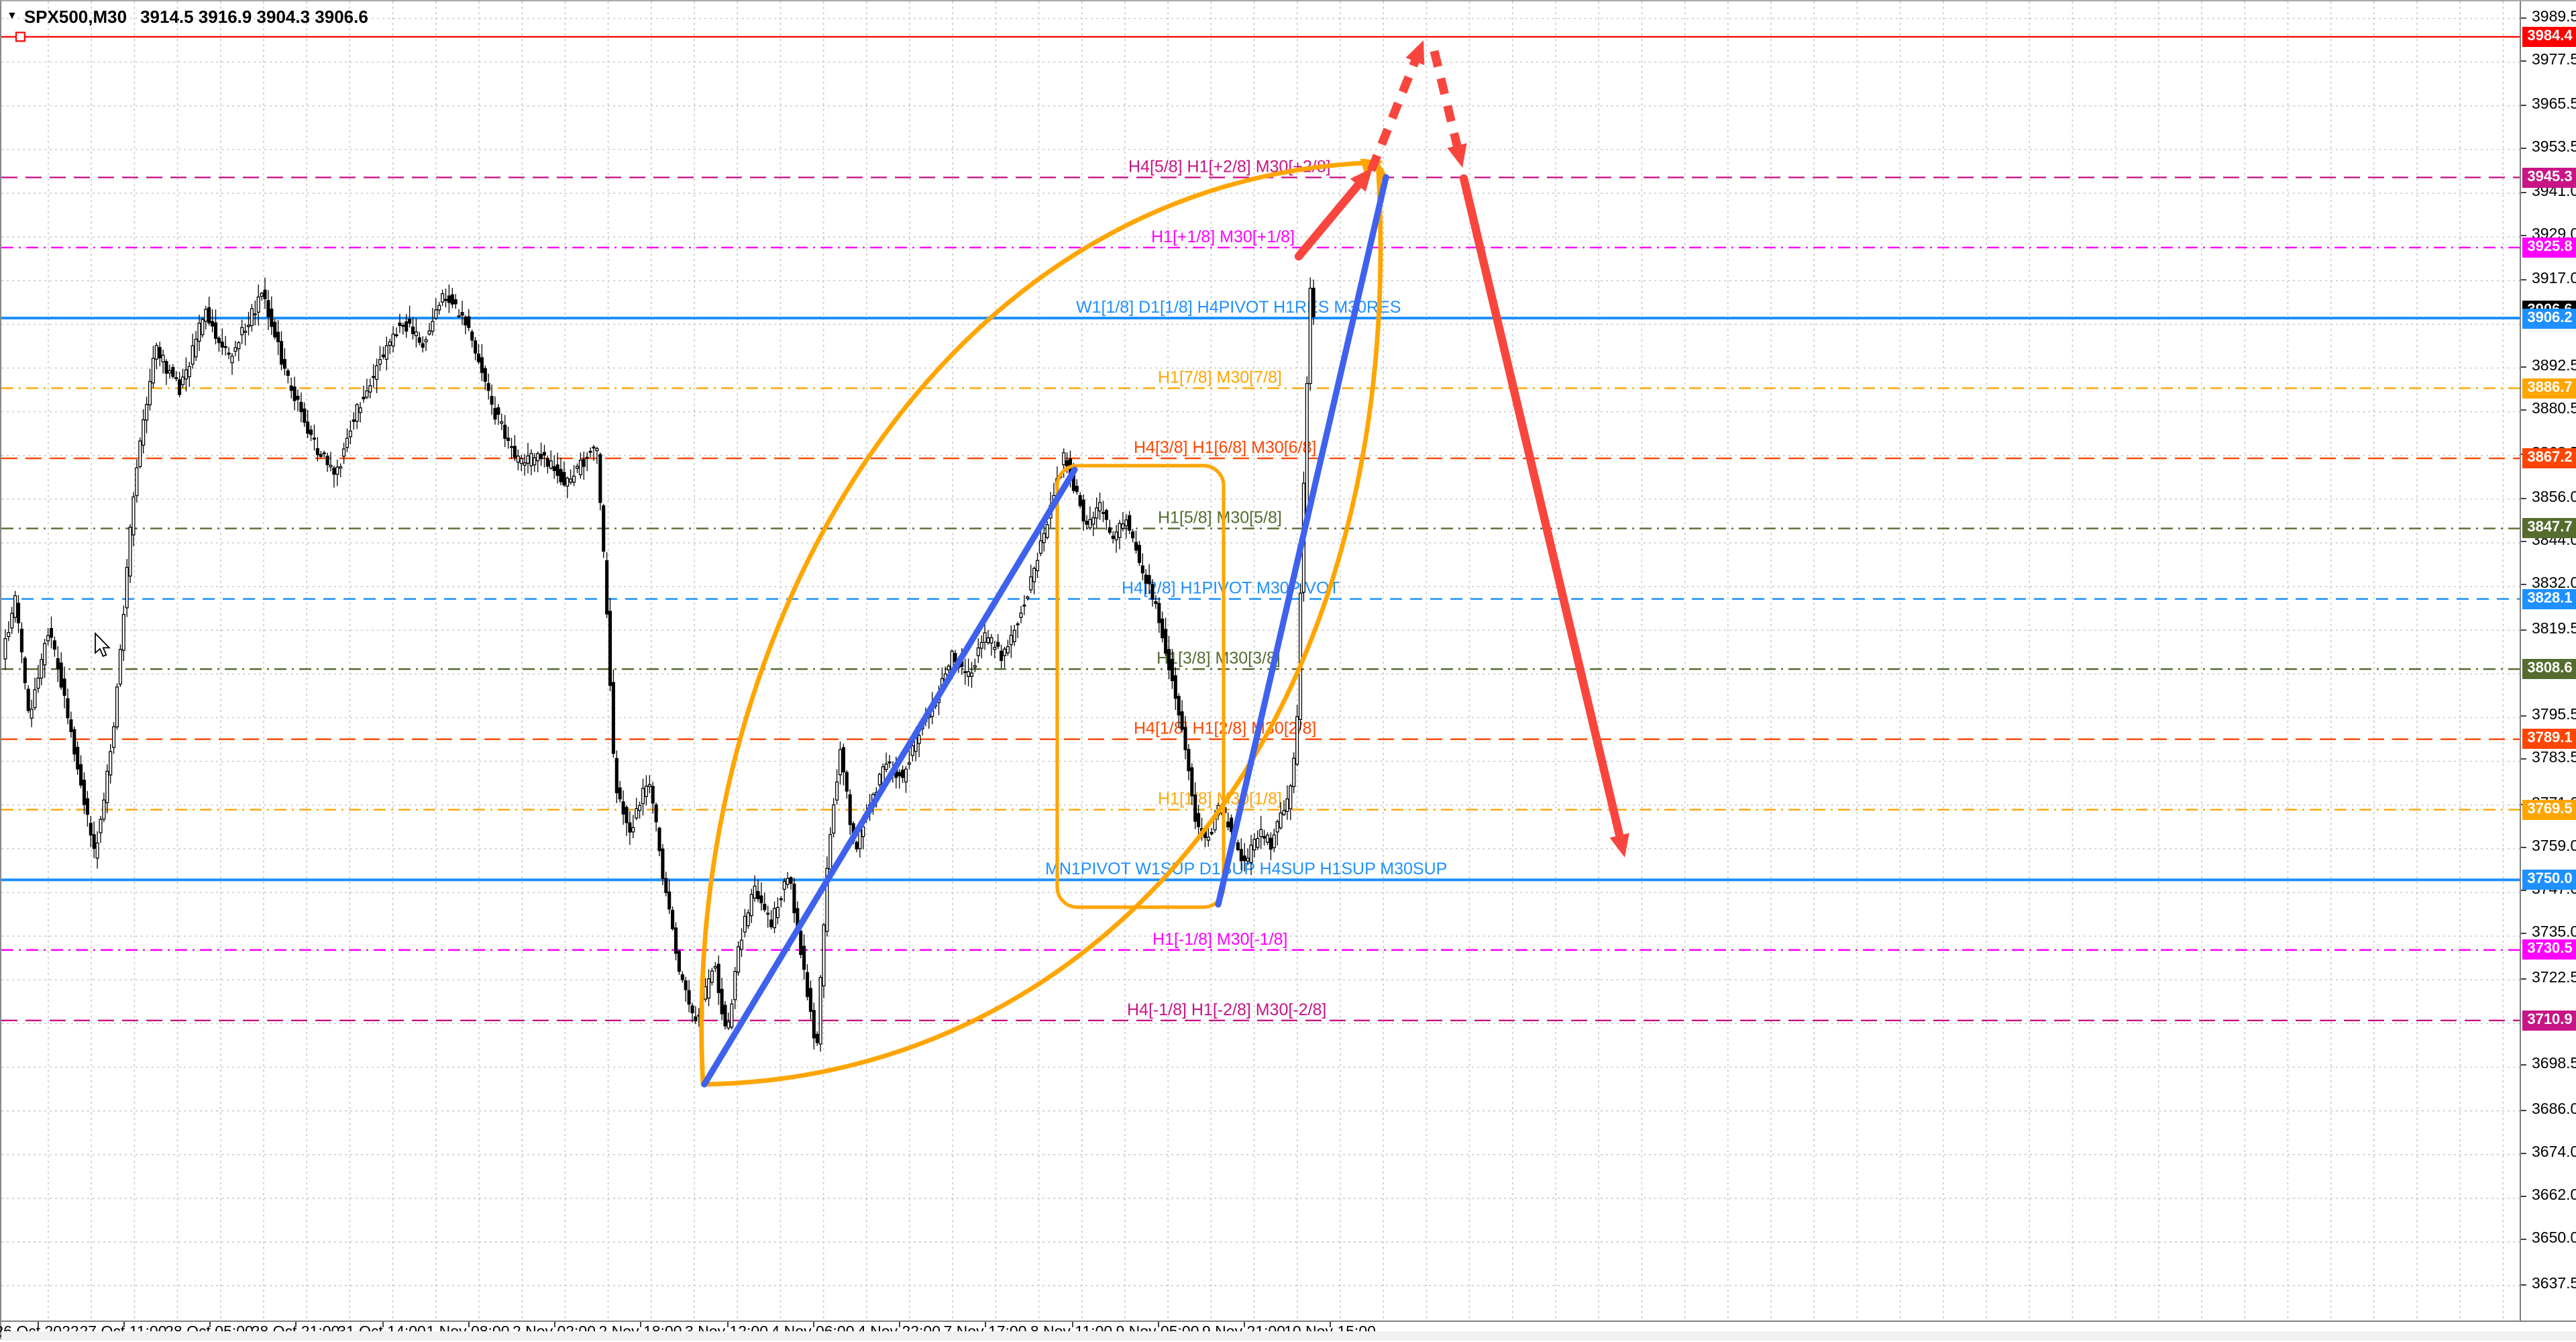 This screenshot has height=1342, width=2576. What do you see at coordinates (2554, 278) in the screenshot?
I see `price-tick-label: 3917.0` at bounding box center [2554, 278].